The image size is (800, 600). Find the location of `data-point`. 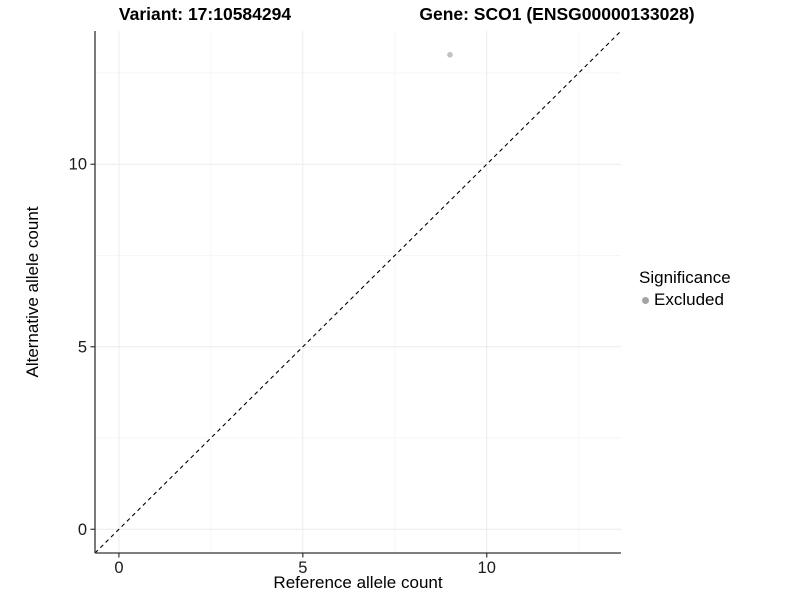

data-point is located at coordinates (450, 54).